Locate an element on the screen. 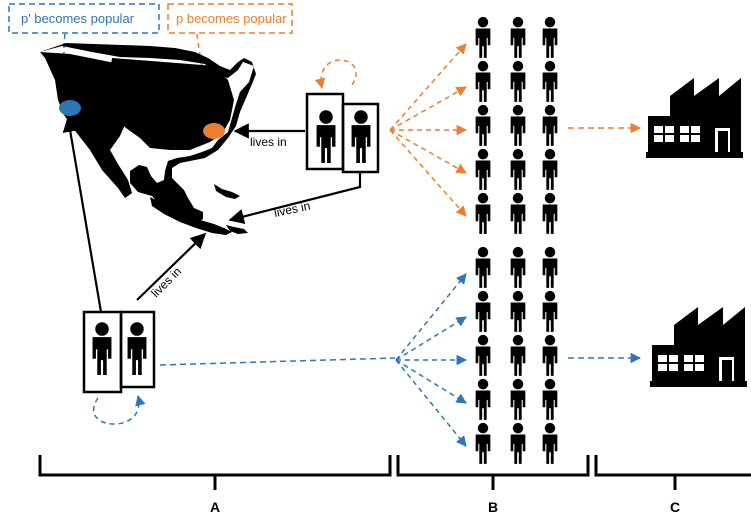 This screenshot has height=524, width=751. north-america-map is located at coordinates (148, 133).